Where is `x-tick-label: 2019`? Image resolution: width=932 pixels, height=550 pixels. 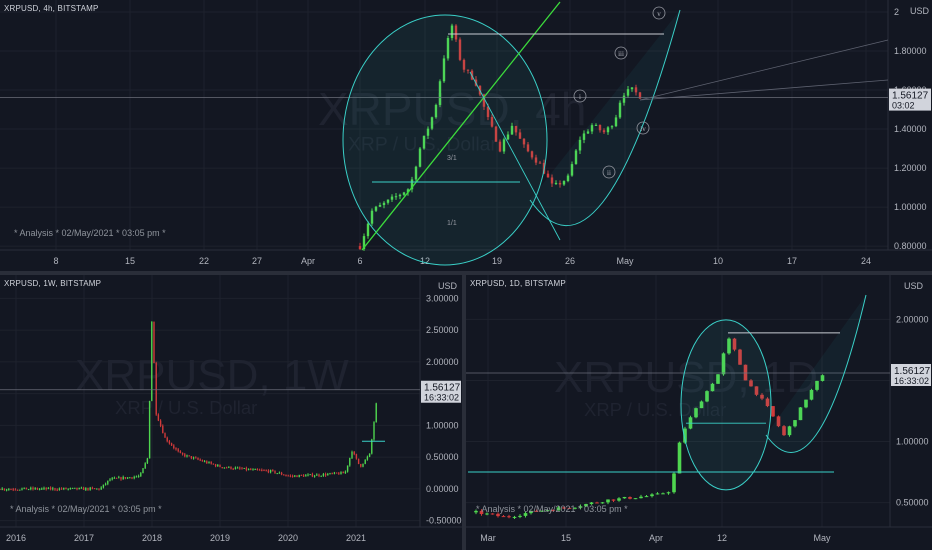 x-tick-label: 2019 is located at coordinates (220, 538).